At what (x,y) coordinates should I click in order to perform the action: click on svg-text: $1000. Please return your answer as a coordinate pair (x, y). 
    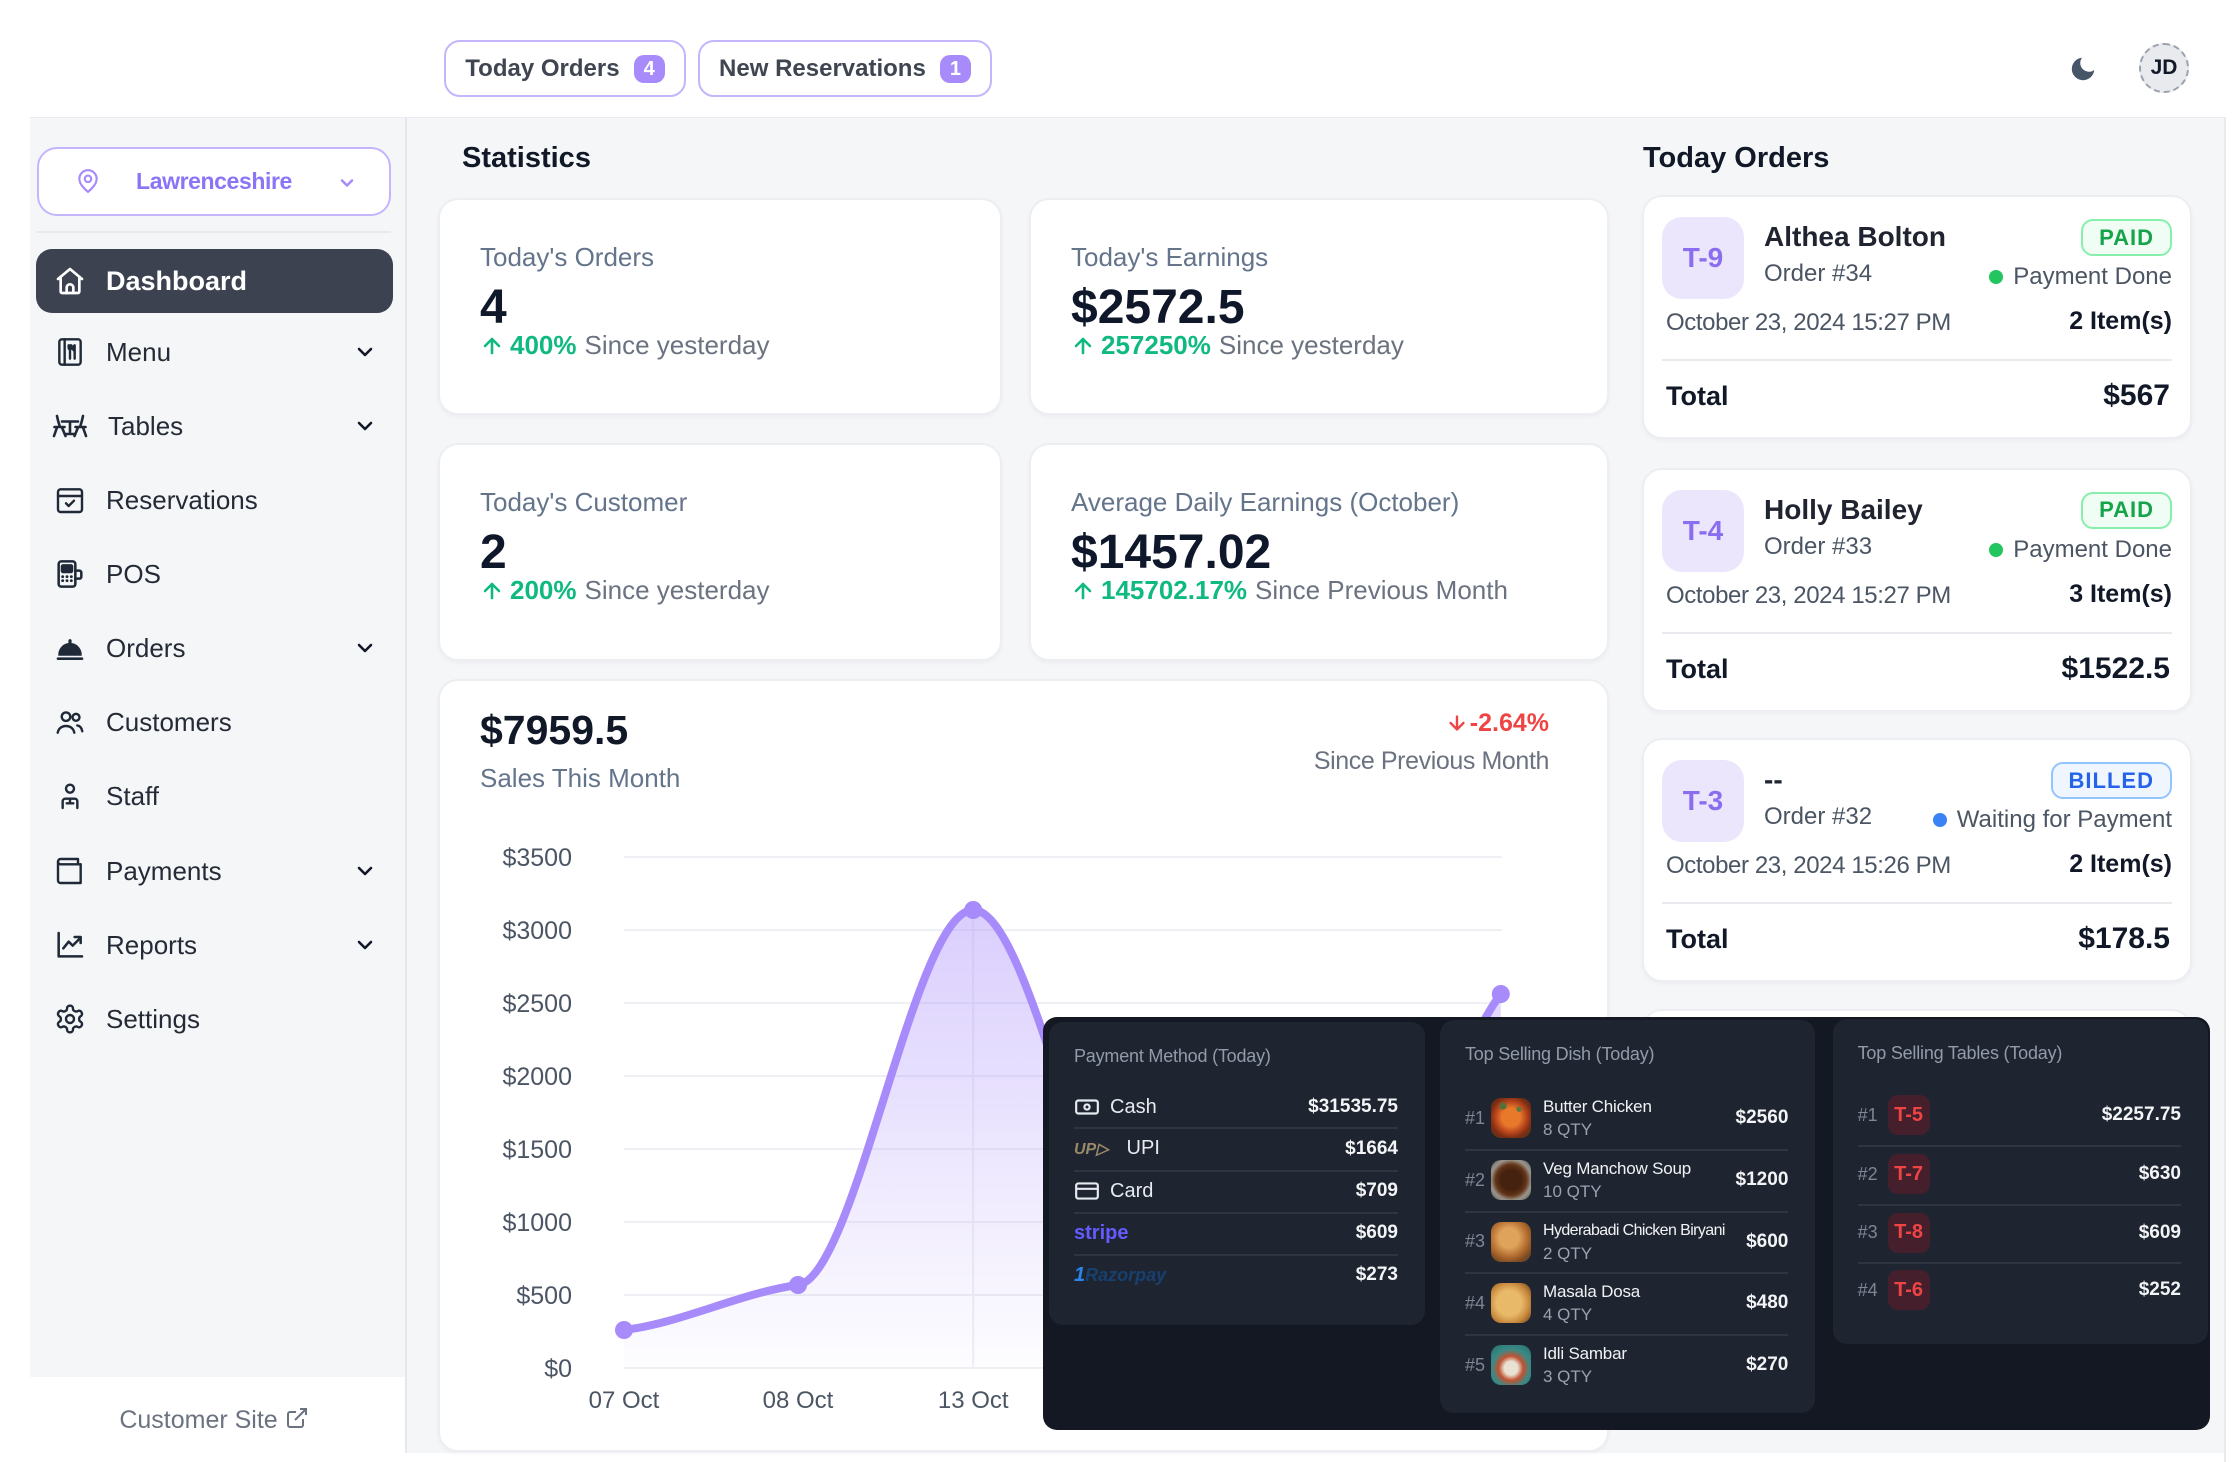
    Looking at the image, I should click on (537, 1223).